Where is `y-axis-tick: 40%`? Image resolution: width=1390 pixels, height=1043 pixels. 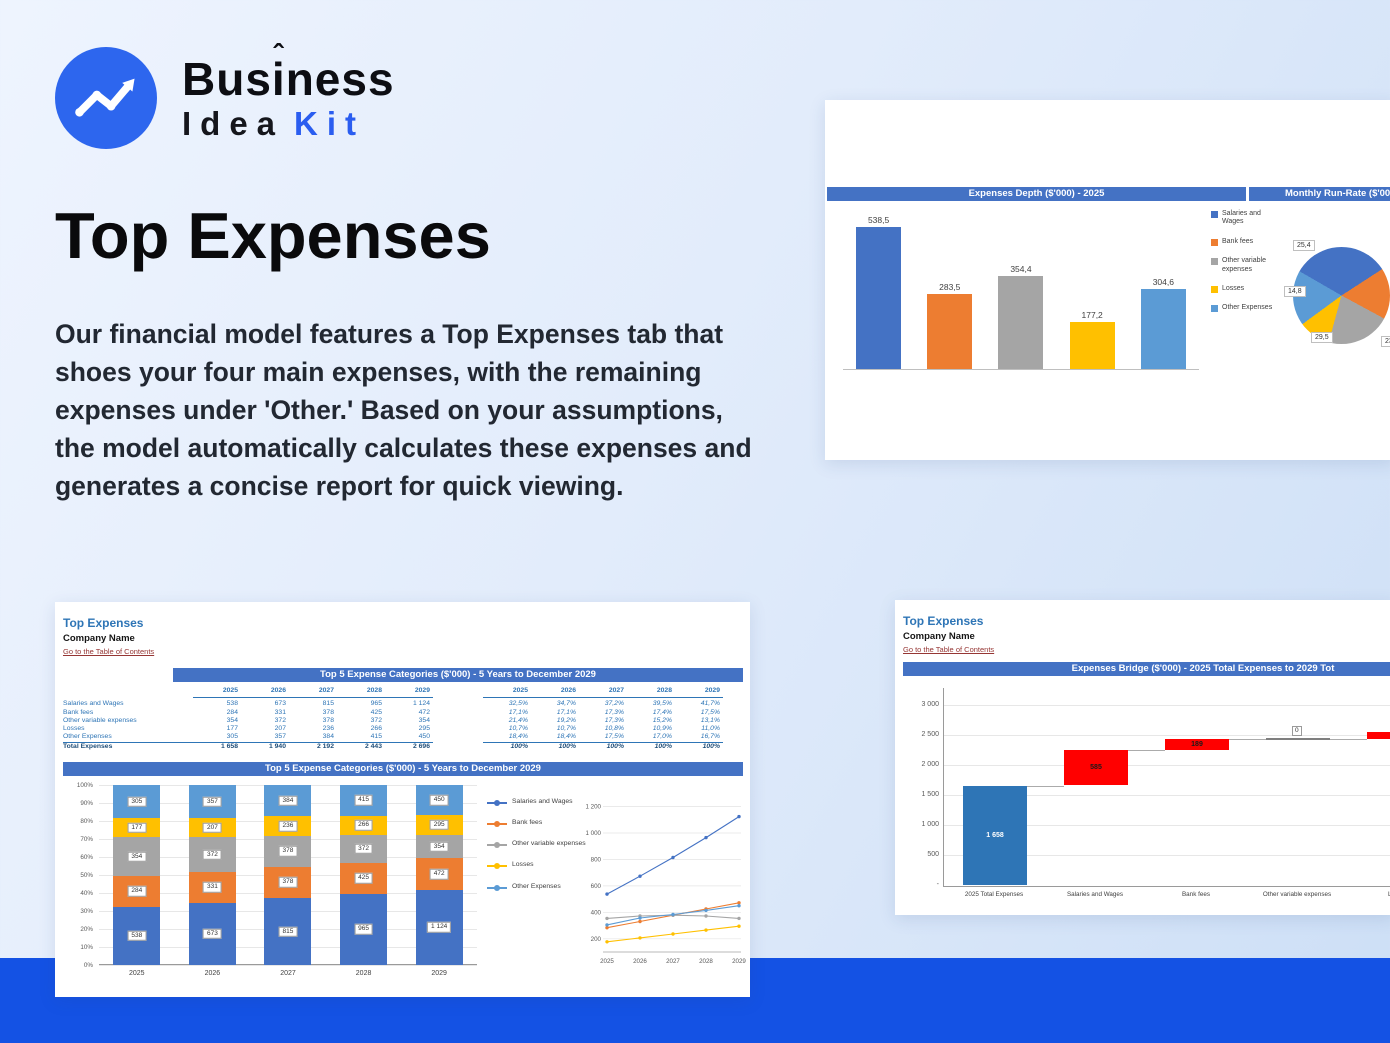 y-axis-tick: 40% is located at coordinates (86, 893).